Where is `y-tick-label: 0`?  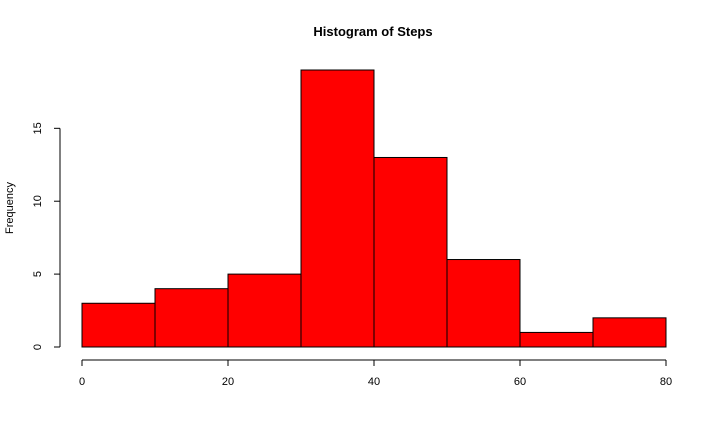
y-tick-label: 0 is located at coordinates (38, 347).